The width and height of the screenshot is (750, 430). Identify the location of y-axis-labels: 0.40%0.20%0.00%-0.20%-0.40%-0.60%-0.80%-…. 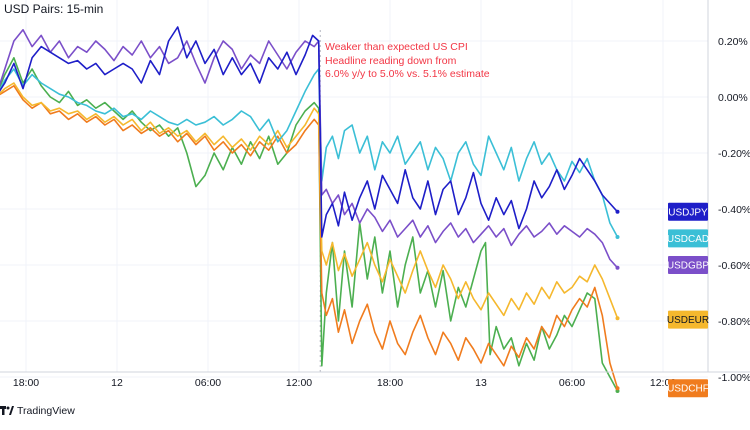
(734, 210).